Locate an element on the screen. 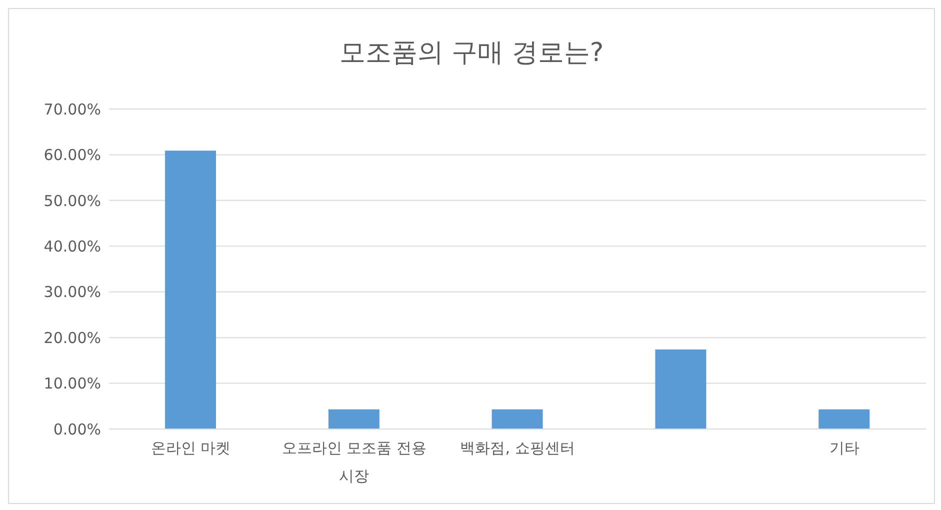 Image resolution: width=941 pixels, height=510 pixels. x-tick-label: 백화점, 쇼핑센터 is located at coordinates (517, 448).